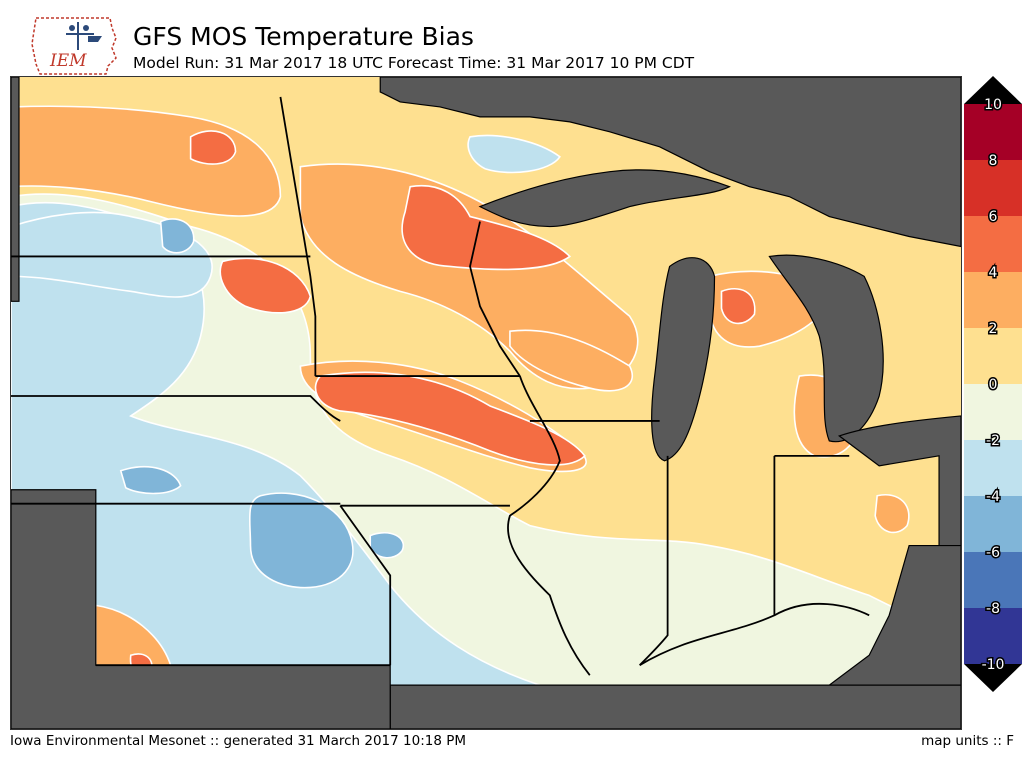 This screenshot has width=1024, height=768. Describe the element at coordinates (993, 329) in the screenshot. I see `colorbar-tick-label: 2` at that location.